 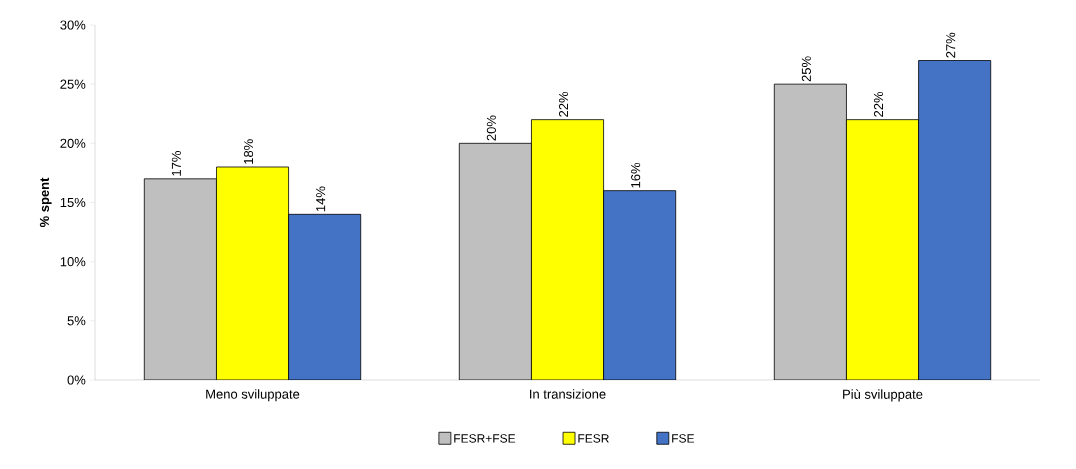 What do you see at coordinates (485, 438) in the screenshot?
I see `legend-label: FESR+FSE` at bounding box center [485, 438].